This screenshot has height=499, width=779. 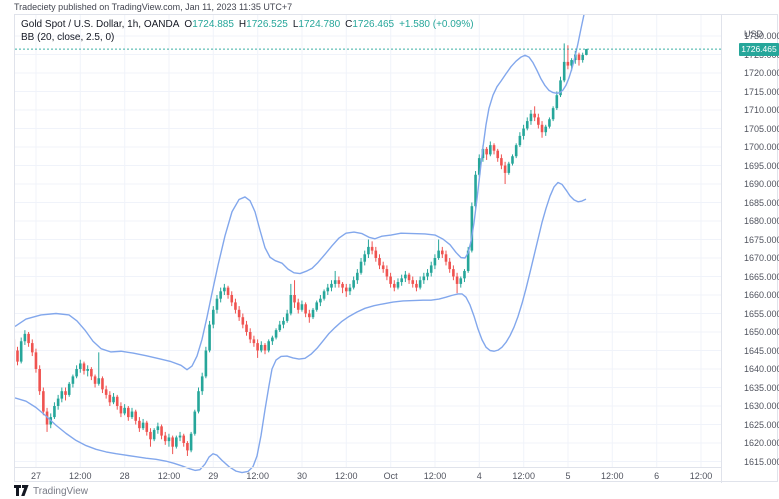 I want to click on time-tick-label: 30, so click(x=302, y=476).